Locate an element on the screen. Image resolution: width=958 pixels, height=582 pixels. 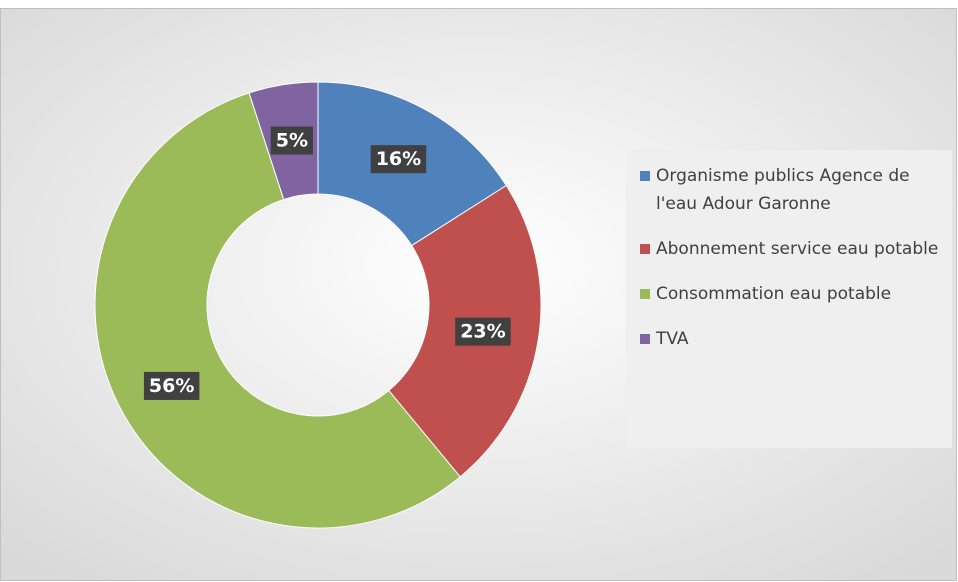
legend-item: Abonnement service eau potable is located at coordinates (792, 249).